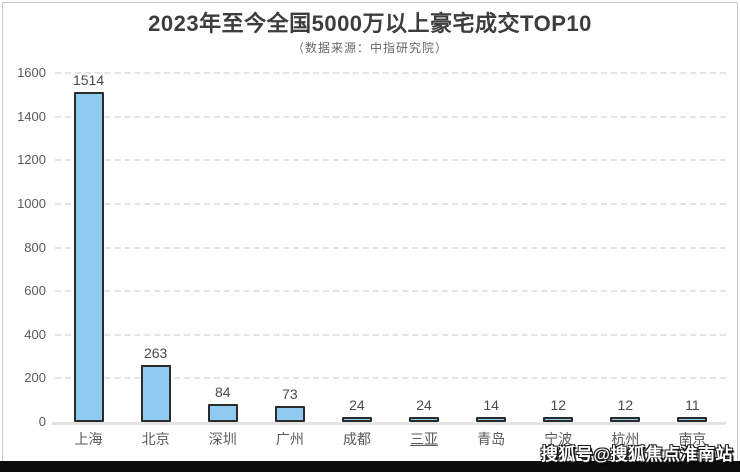 Image resolution: width=740 pixels, height=472 pixels. Describe the element at coordinates (155, 353) in the screenshot. I see `bar-value-label: 263` at that location.